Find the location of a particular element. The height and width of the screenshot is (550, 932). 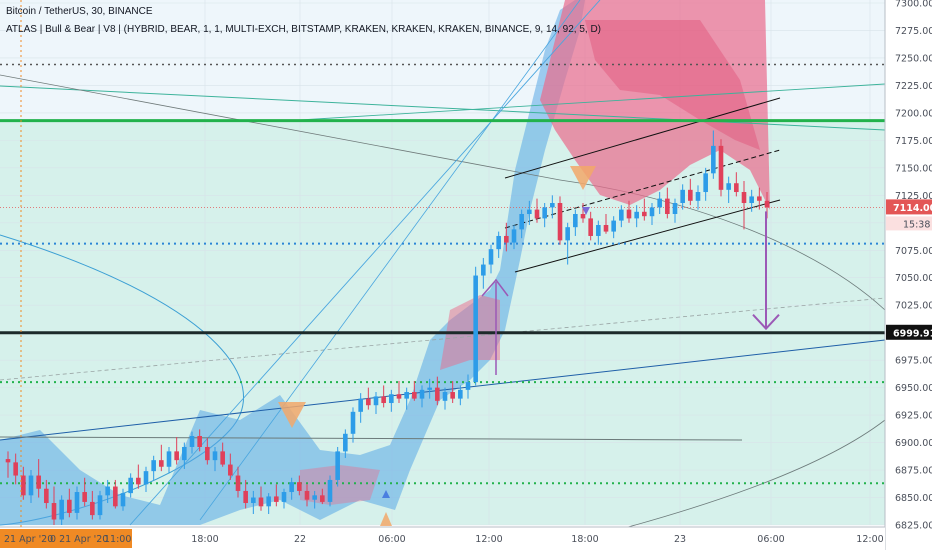

trendline-grey is located at coordinates (280, 127).